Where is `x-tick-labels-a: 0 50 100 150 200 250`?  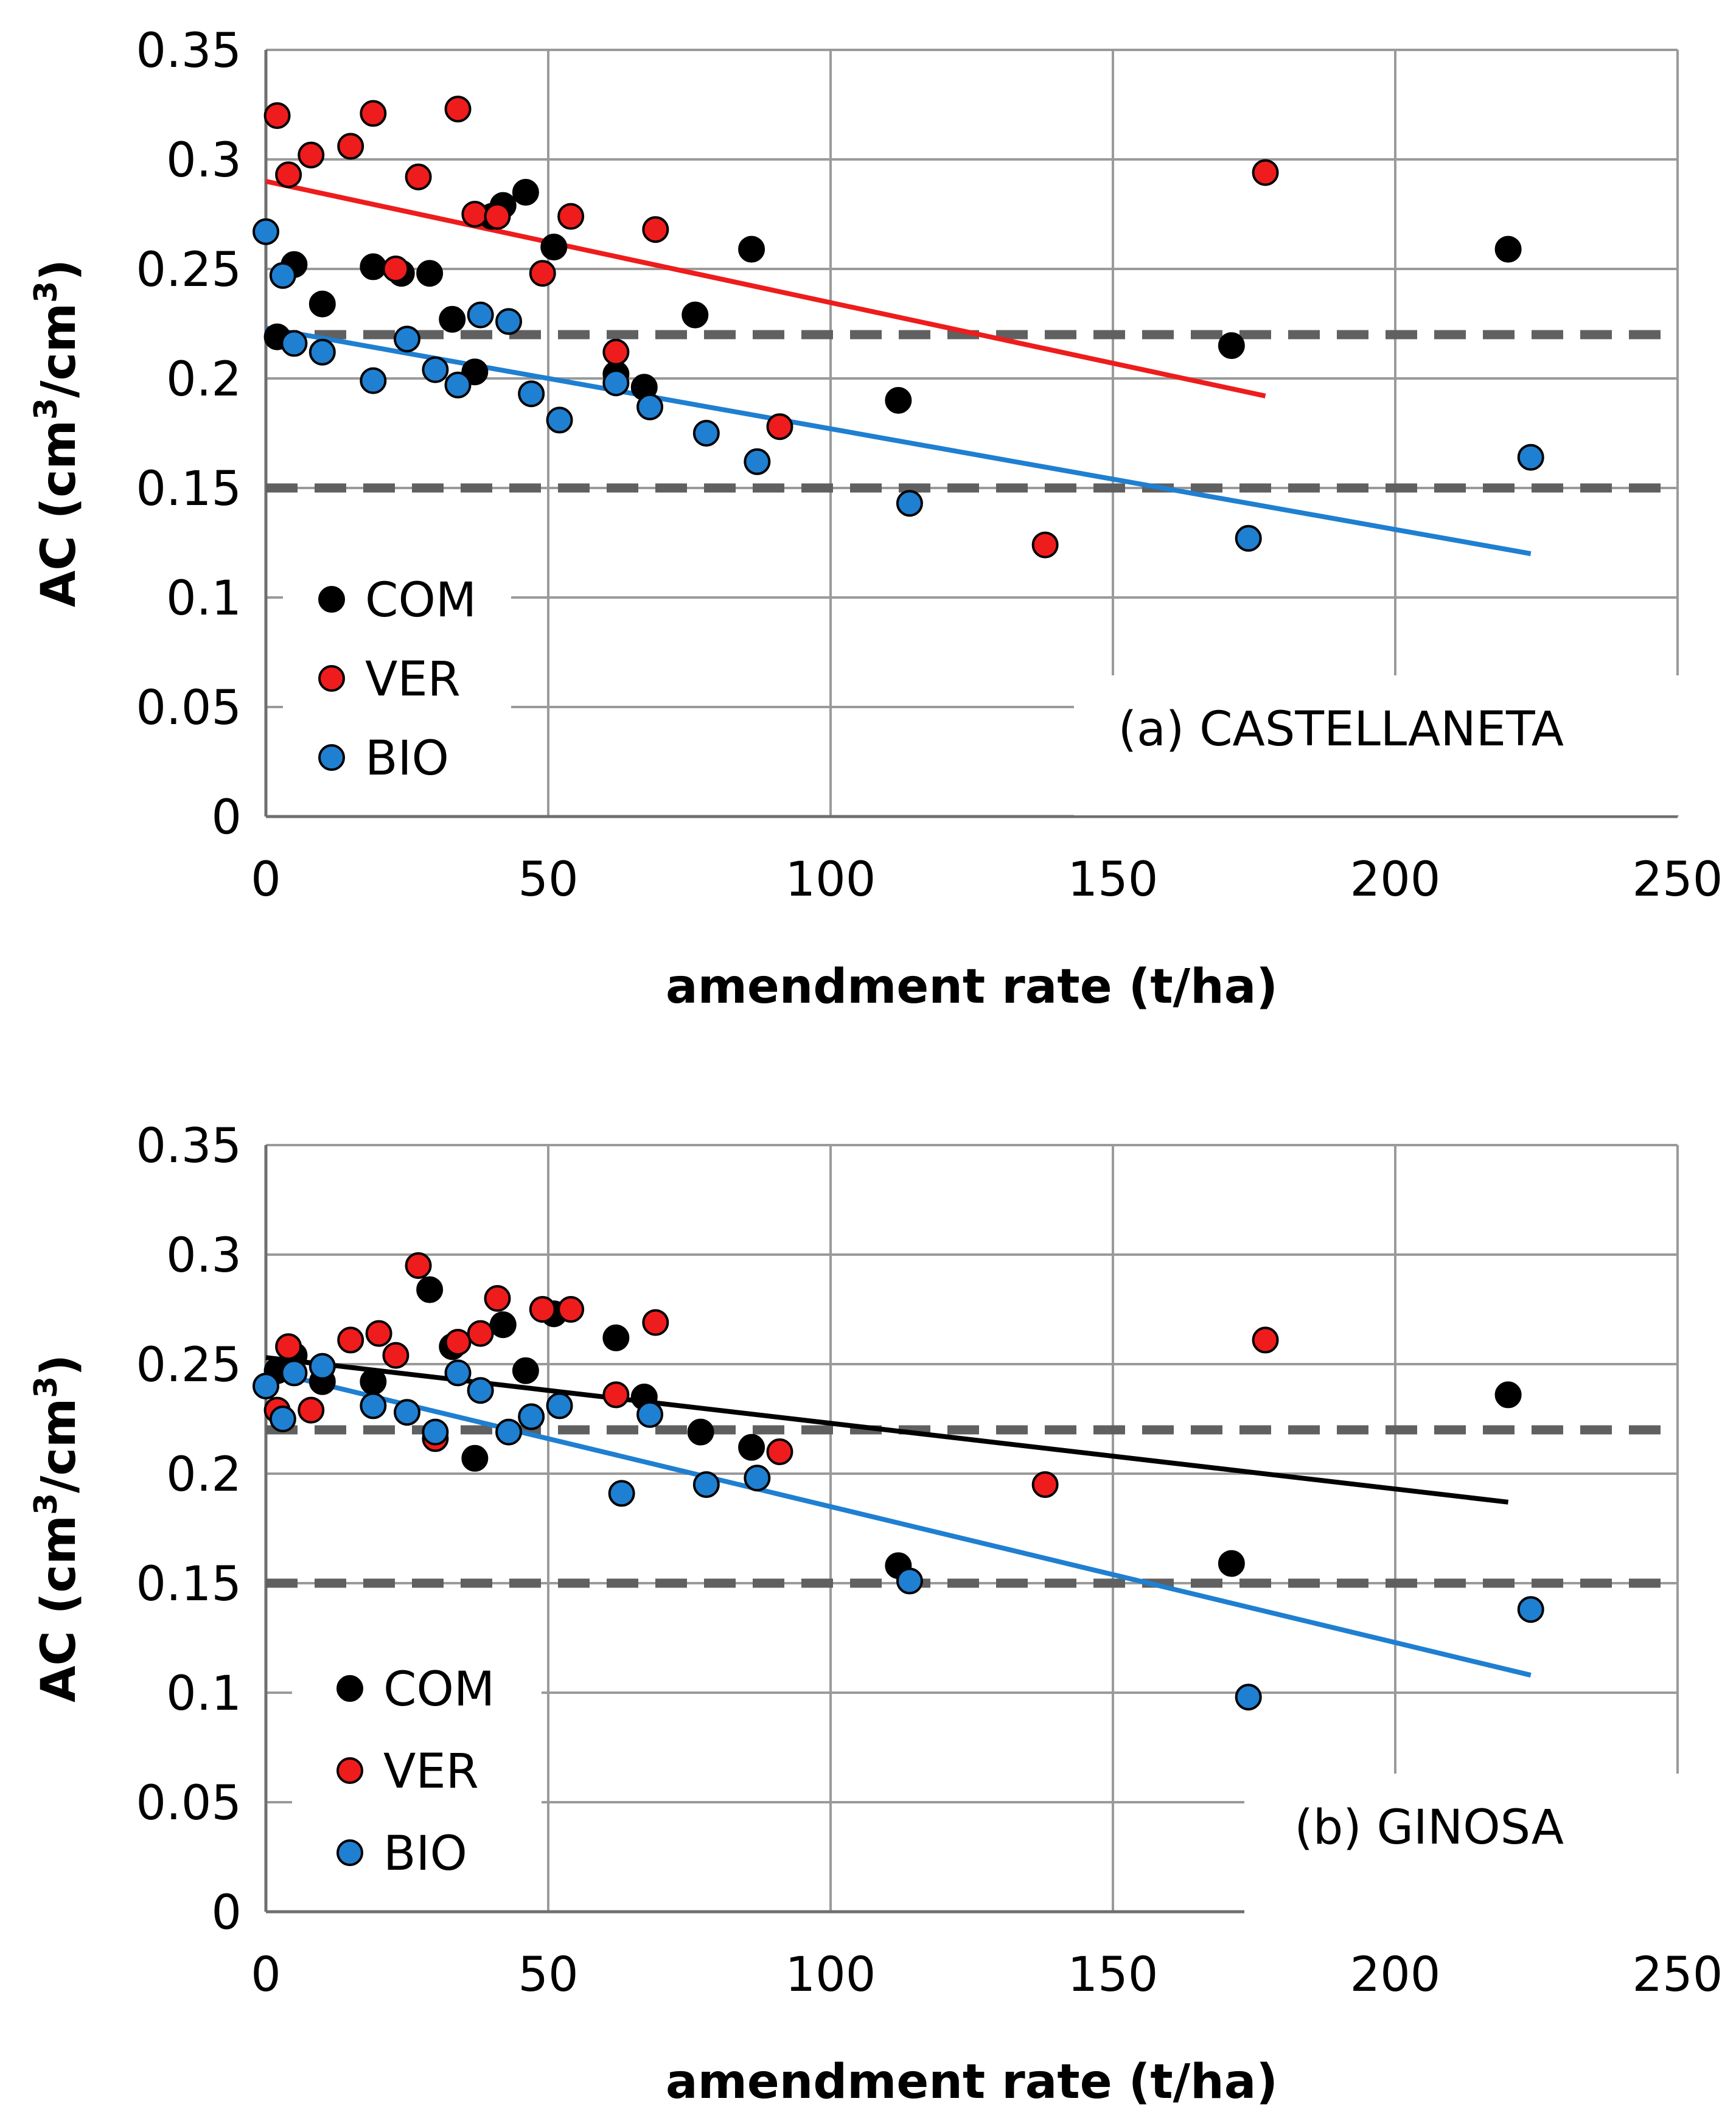
x-tick-labels-a: 0 50 100 150 200 250 is located at coordinates (987, 880).